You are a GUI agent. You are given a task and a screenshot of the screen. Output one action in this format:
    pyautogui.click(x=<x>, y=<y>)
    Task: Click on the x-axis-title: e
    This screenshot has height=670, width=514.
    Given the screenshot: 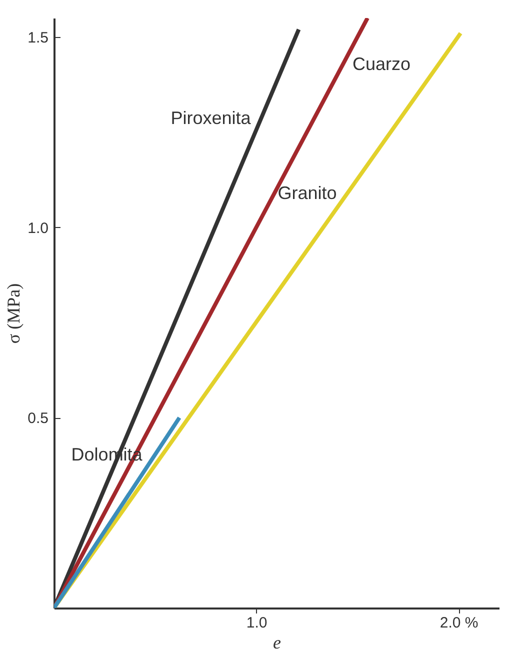 What is the action you would take?
    pyautogui.click(x=277, y=642)
    